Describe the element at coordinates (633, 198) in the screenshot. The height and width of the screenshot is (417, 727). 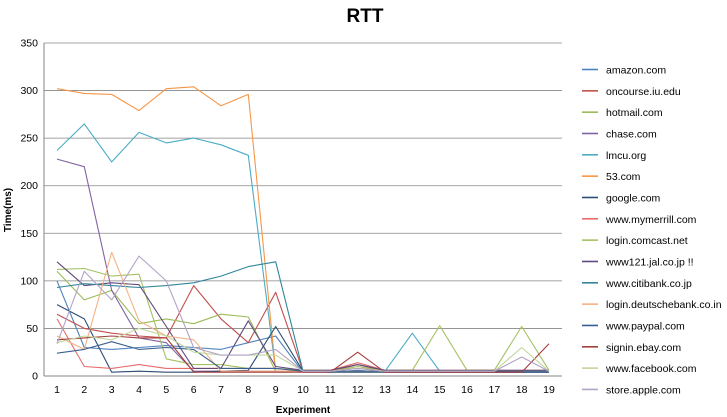
I see `legend-entry-label: google.com` at that location.